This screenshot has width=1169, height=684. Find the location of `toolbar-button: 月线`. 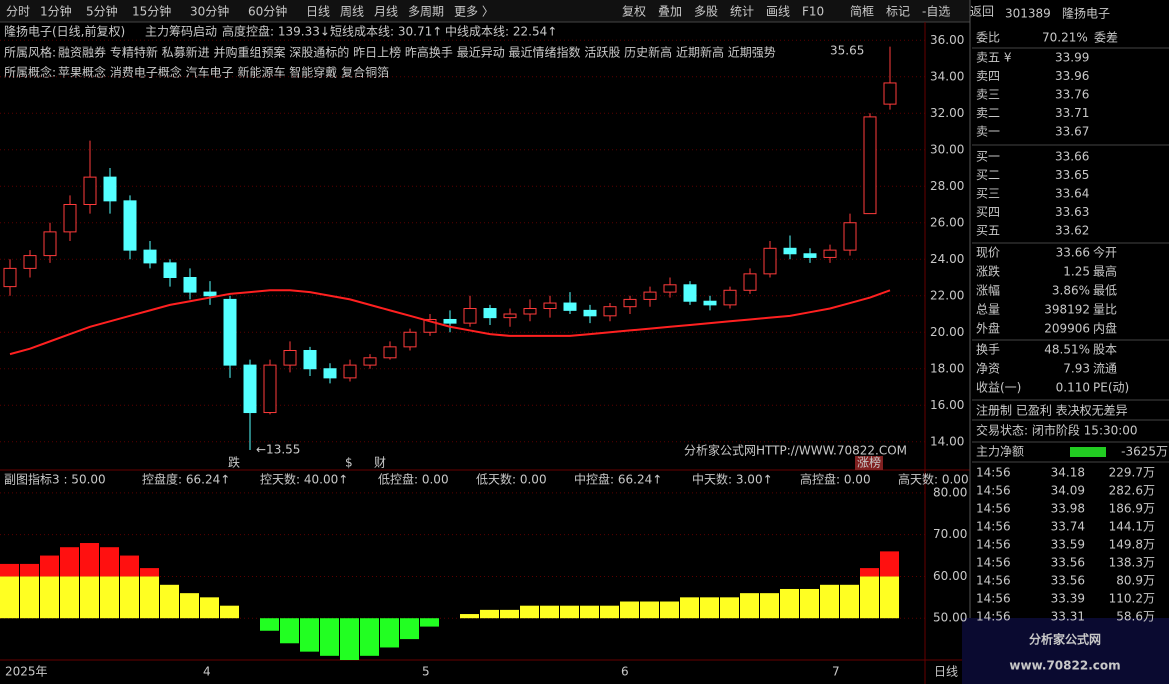

toolbar-button: 月线 is located at coordinates (386, 12).